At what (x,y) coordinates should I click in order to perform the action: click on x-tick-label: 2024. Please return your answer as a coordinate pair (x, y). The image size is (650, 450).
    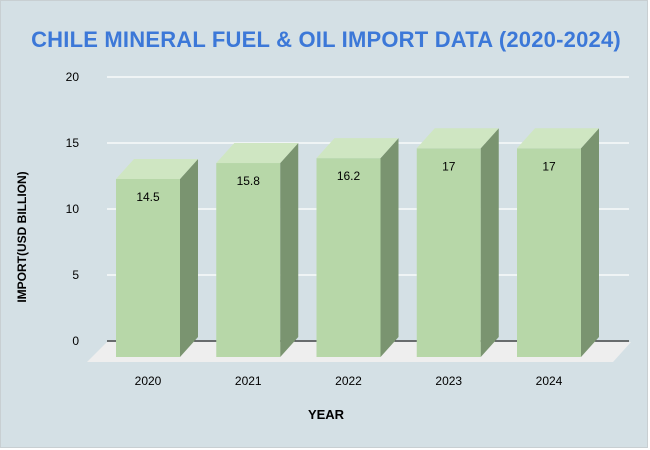
    Looking at the image, I should click on (549, 381).